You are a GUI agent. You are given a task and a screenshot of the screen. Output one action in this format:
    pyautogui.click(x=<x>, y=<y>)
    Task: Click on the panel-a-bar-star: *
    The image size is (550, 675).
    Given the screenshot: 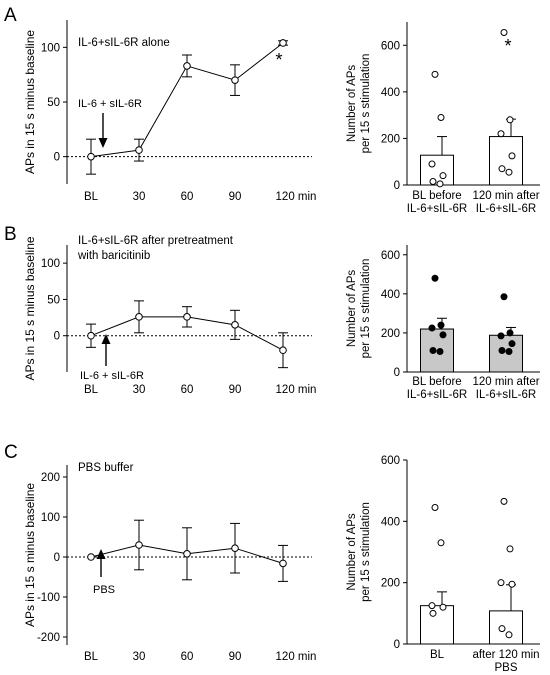 What is the action you would take?
    pyautogui.click(x=507, y=46)
    